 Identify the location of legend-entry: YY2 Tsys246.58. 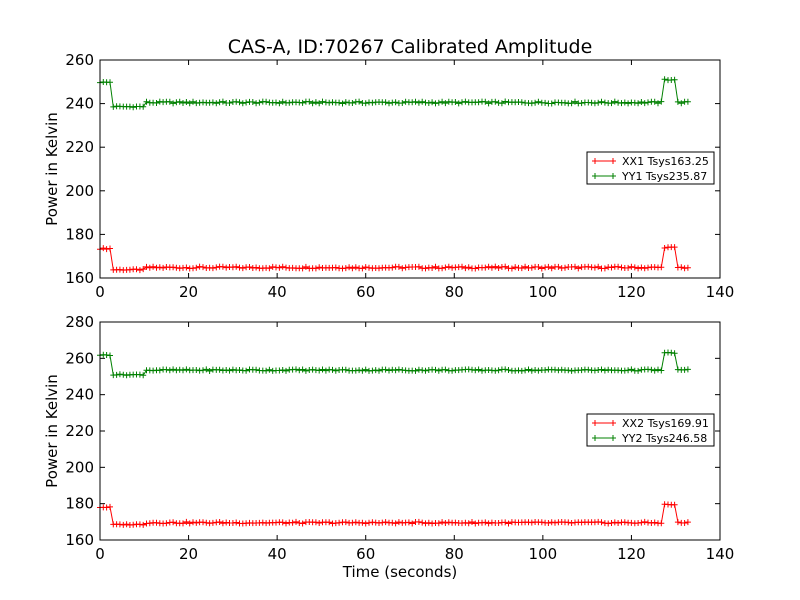
(664, 438).